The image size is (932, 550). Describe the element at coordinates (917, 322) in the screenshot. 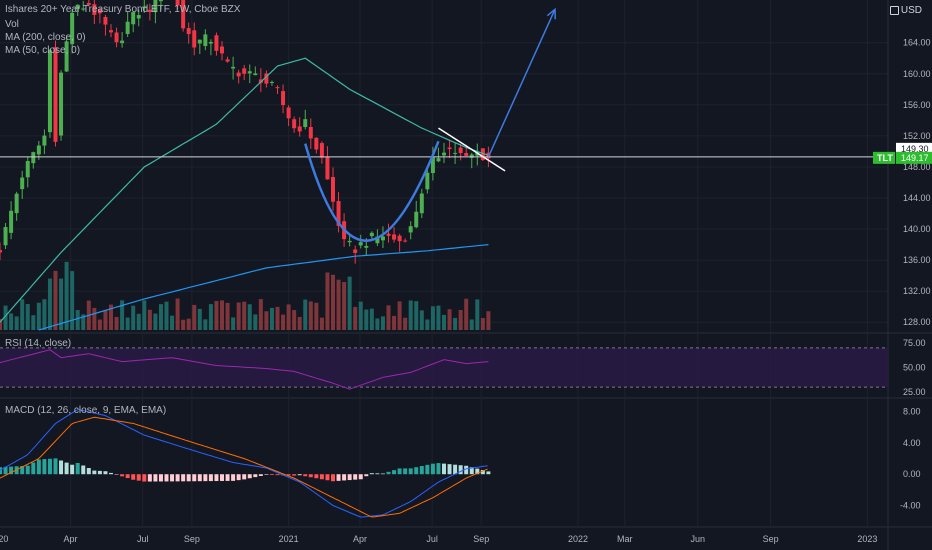

I see `price-tick-label: 128.00` at that location.